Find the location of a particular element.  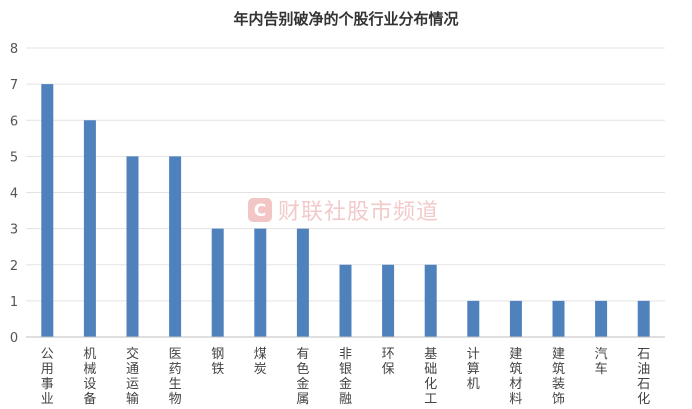

x-category-label: 建筑材料 is located at coordinates (515, 377).